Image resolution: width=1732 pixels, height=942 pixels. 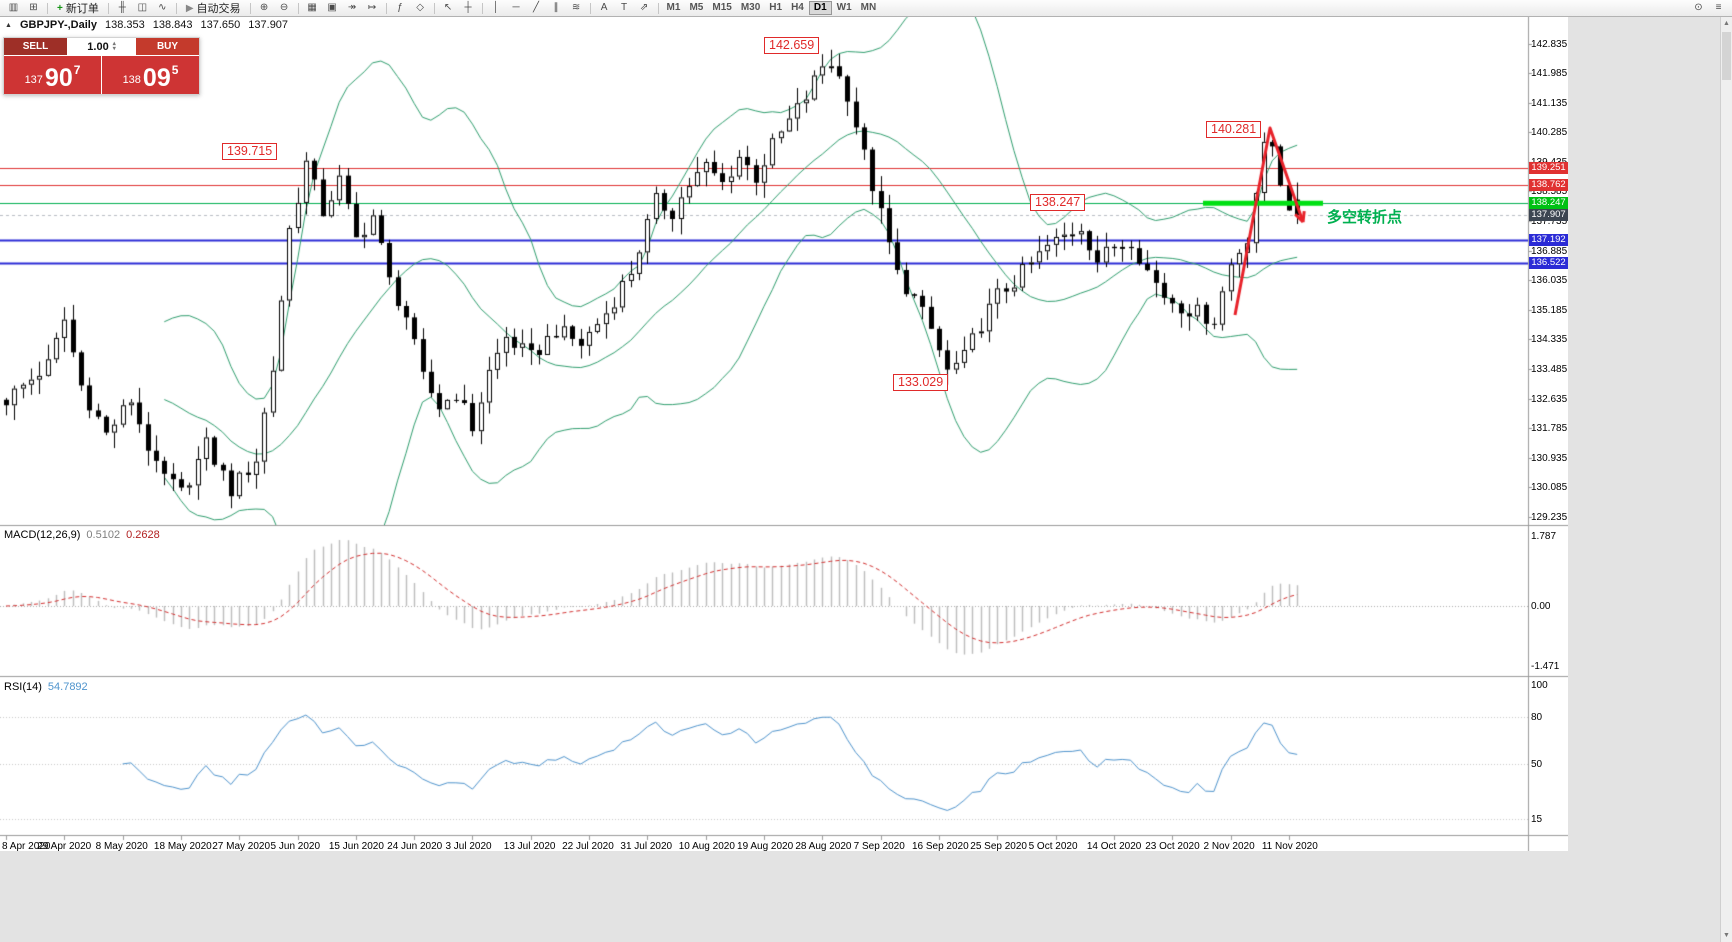 I want to click on zoom-in-icon: ⊕, so click(x=264, y=7).